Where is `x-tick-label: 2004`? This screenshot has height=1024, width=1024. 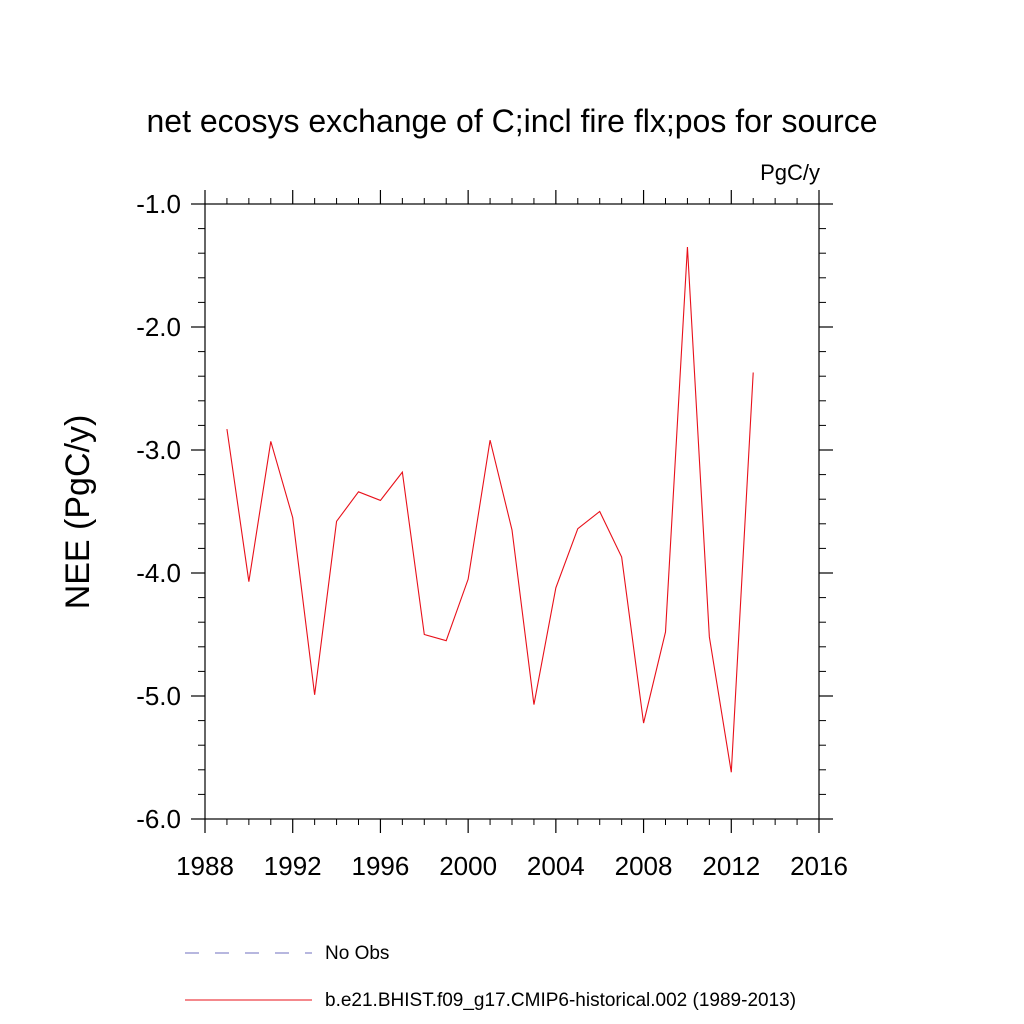
x-tick-label: 2004 is located at coordinates (556, 866).